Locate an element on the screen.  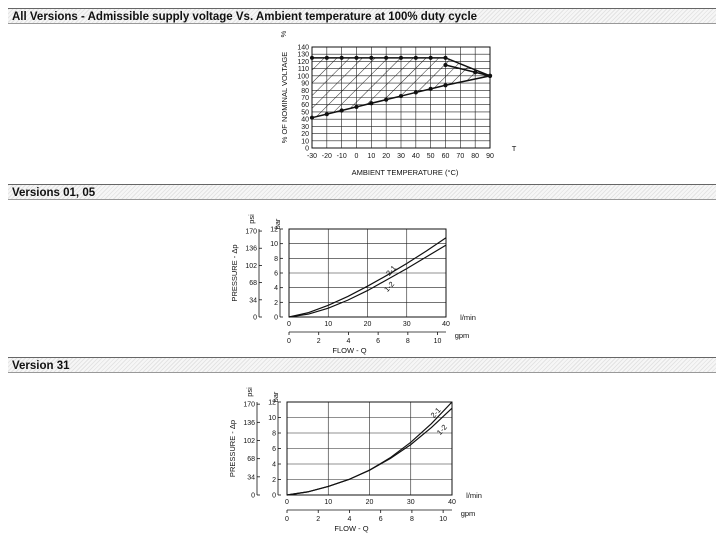
gpm-tick-label: 6 is located at coordinates (378, 341).